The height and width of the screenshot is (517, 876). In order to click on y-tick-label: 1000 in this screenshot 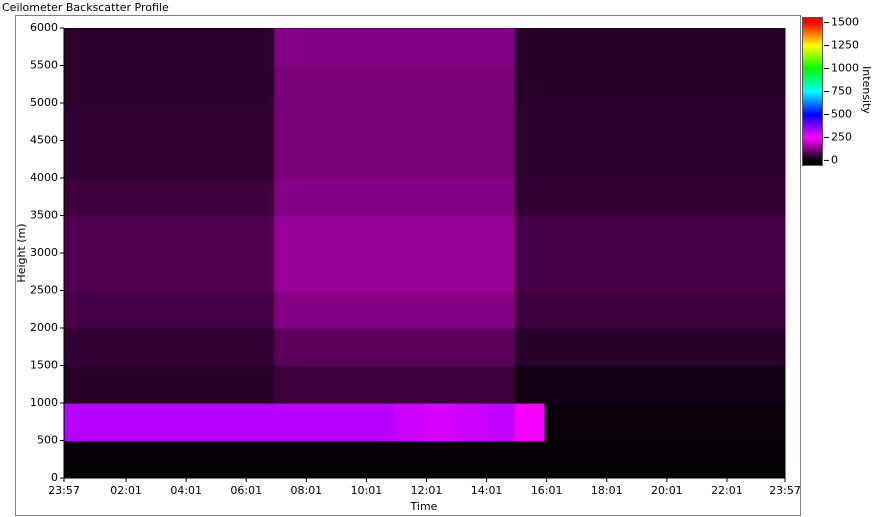, I will do `click(44, 402)`.